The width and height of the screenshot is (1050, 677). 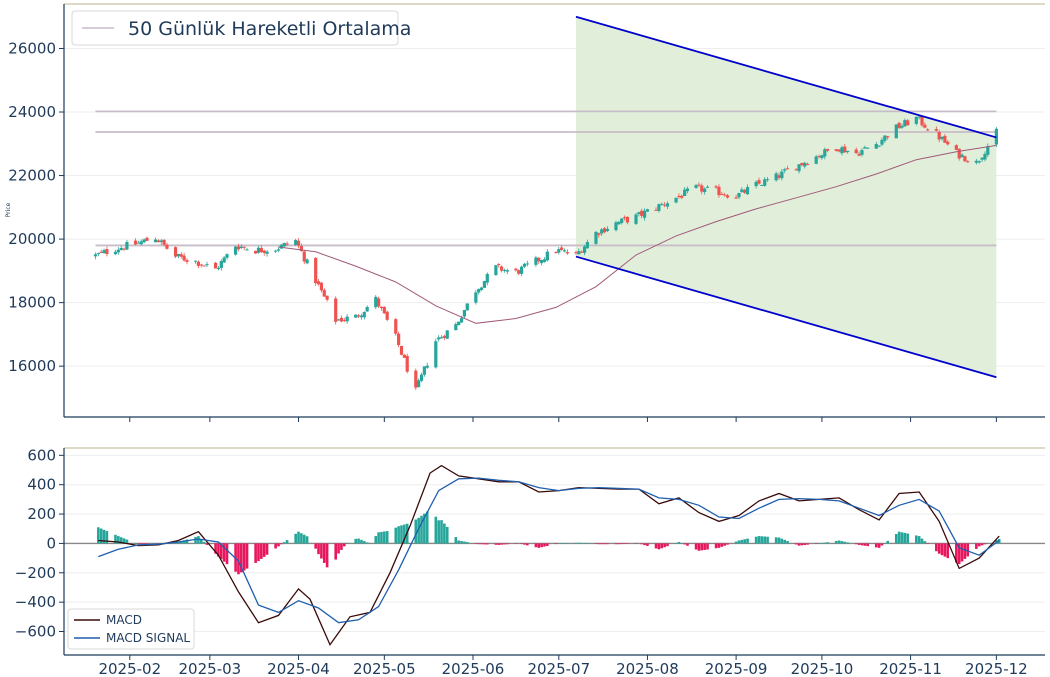 What do you see at coordinates (36, 207) in the screenshot?
I see `price-y-ticks: 16000 18000 20000 22000 24000 26000` at bounding box center [36, 207].